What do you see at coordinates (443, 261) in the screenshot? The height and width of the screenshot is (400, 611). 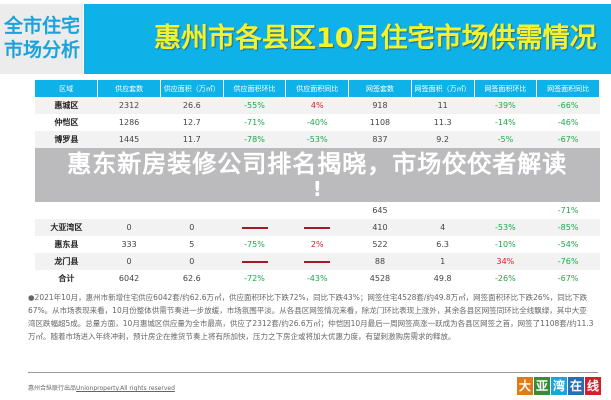 I see `table-cell: 1` at bounding box center [443, 261].